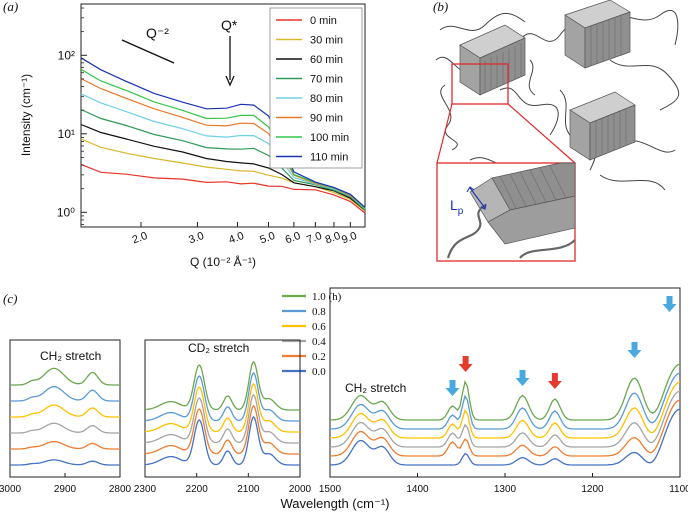 The width and height of the screenshot is (688, 515). I want to click on series-line-60-min, so click(223, 167).